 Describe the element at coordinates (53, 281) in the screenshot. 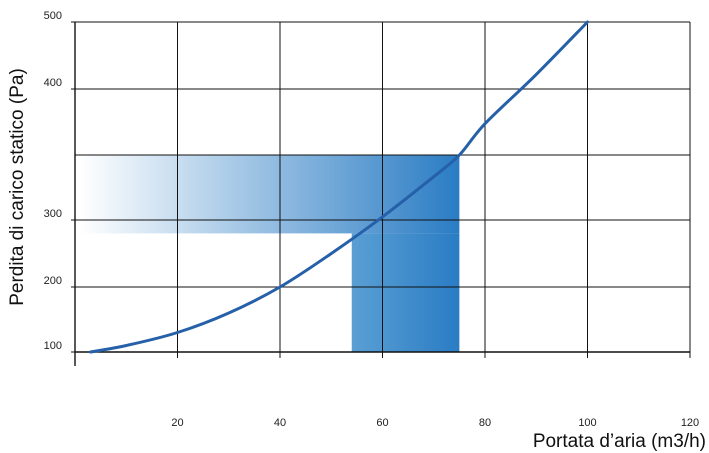

I see `y-tick-label: 200` at that location.